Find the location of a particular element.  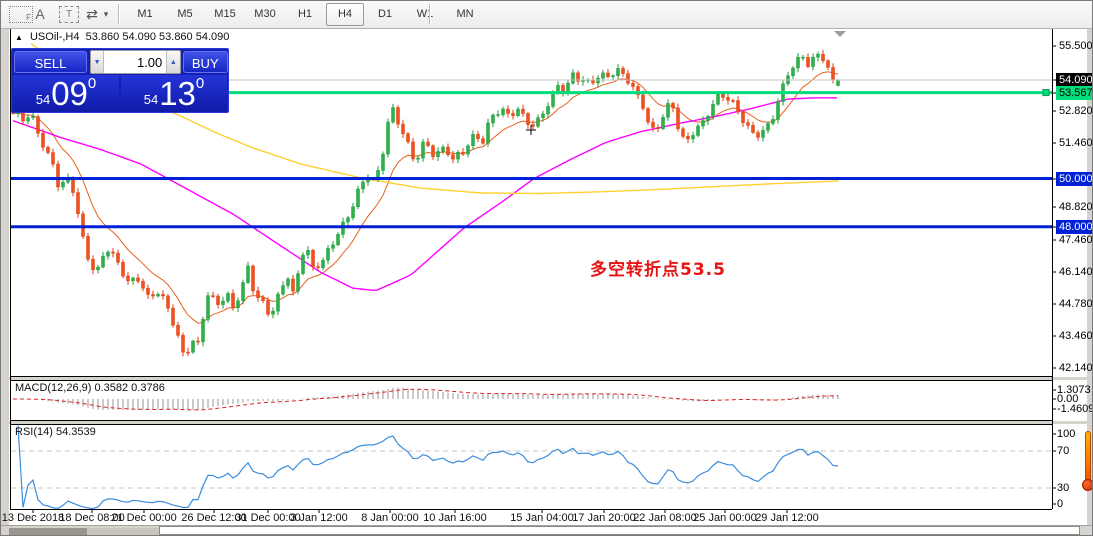

timeframe-button-m5: M5 is located at coordinates (185, 14).